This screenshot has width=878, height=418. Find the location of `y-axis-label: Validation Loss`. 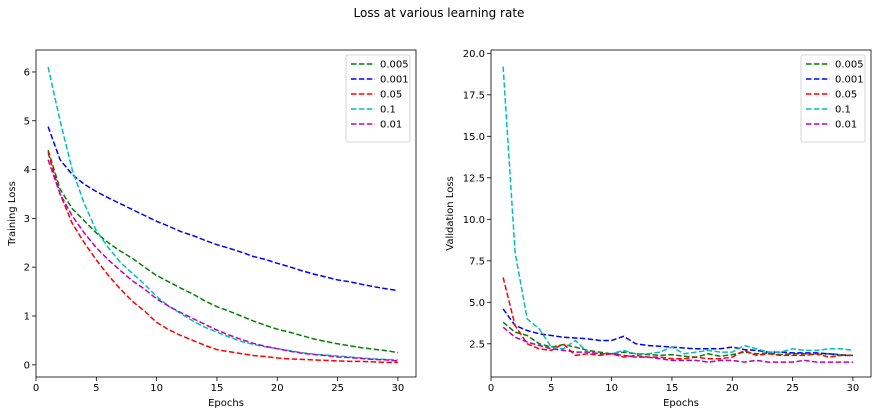

y-axis-label: Validation Loss is located at coordinates (450, 213).